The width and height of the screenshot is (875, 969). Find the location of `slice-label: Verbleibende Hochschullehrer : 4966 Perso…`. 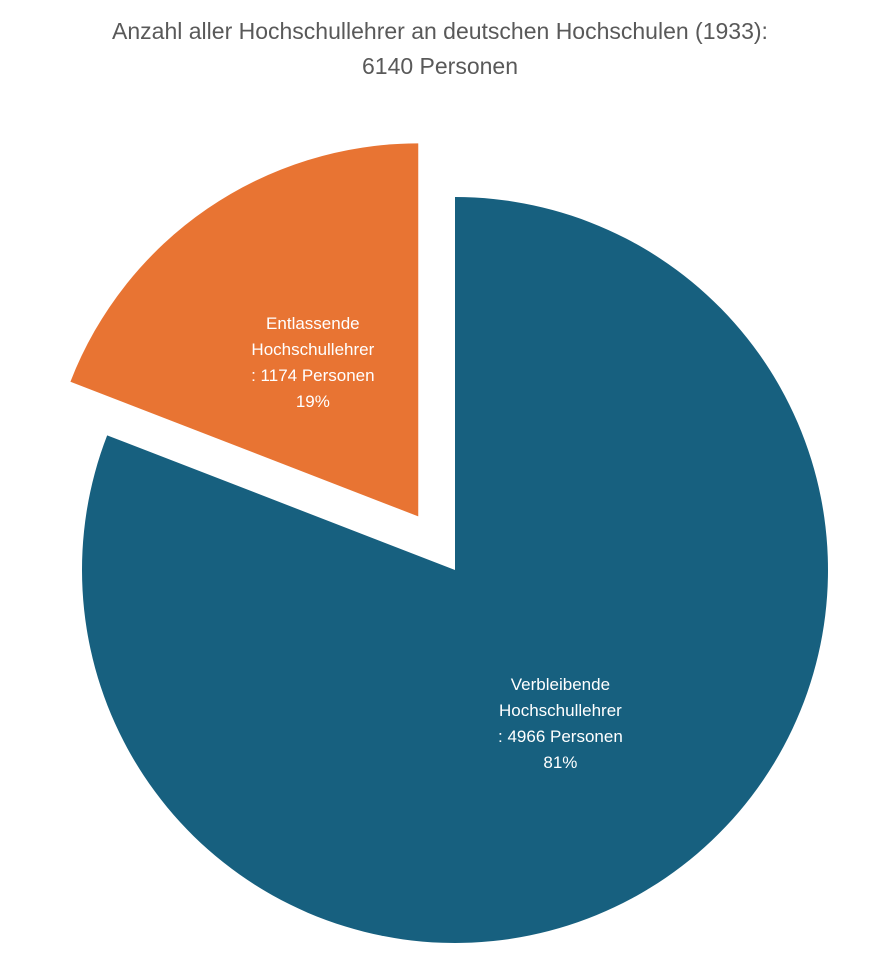

slice-label: Verbleibende Hochschullehrer : 4966 Perso… is located at coordinates (560, 724).